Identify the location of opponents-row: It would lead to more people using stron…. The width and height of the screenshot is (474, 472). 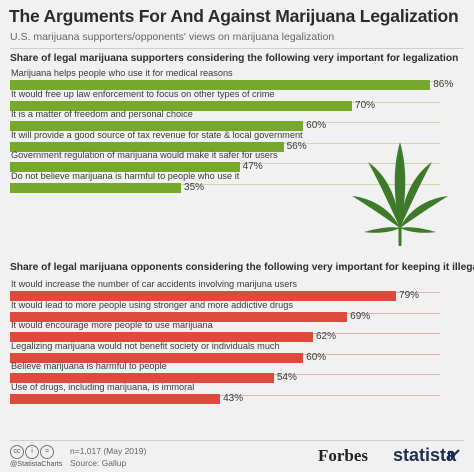
(237, 313).